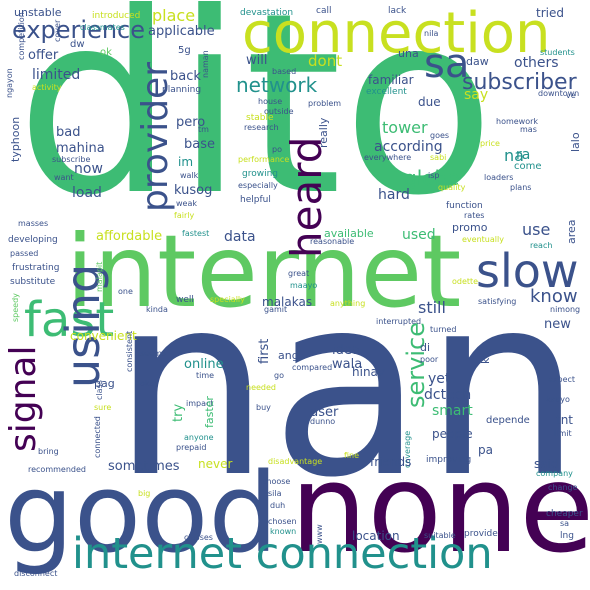 The width and height of the screenshot is (590, 590). What do you see at coordinates (33, 223) in the screenshot?
I see `word-masses: masses` at bounding box center [33, 223].